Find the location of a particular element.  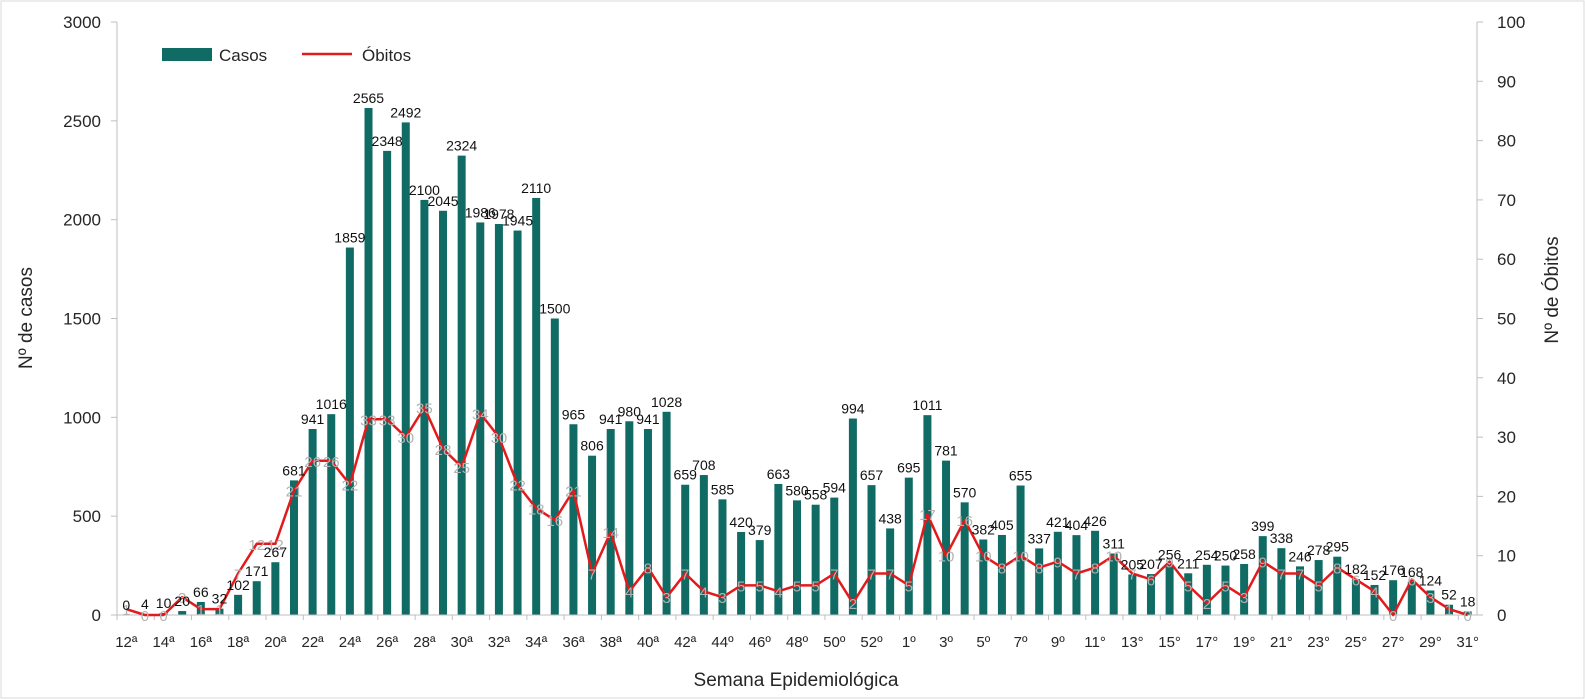

bar-label-casos: 337 is located at coordinates (1040, 538).